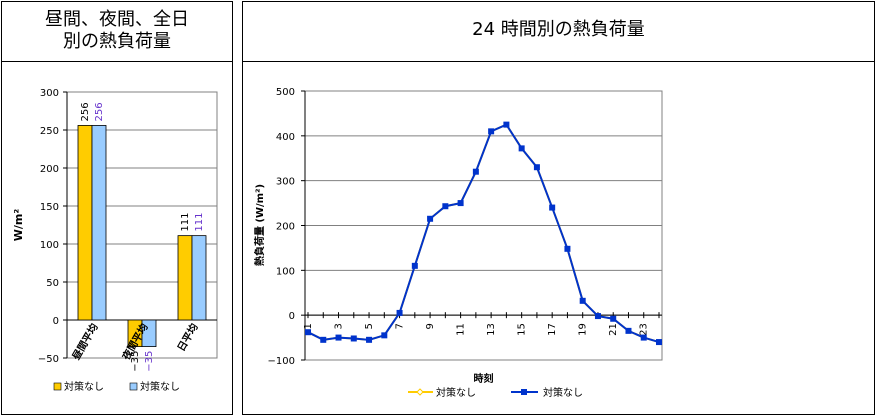 This screenshot has width=876, height=416. Describe the element at coordinates (339, 326) in the screenshot. I see `line-x-tick-label: 3` at that location.